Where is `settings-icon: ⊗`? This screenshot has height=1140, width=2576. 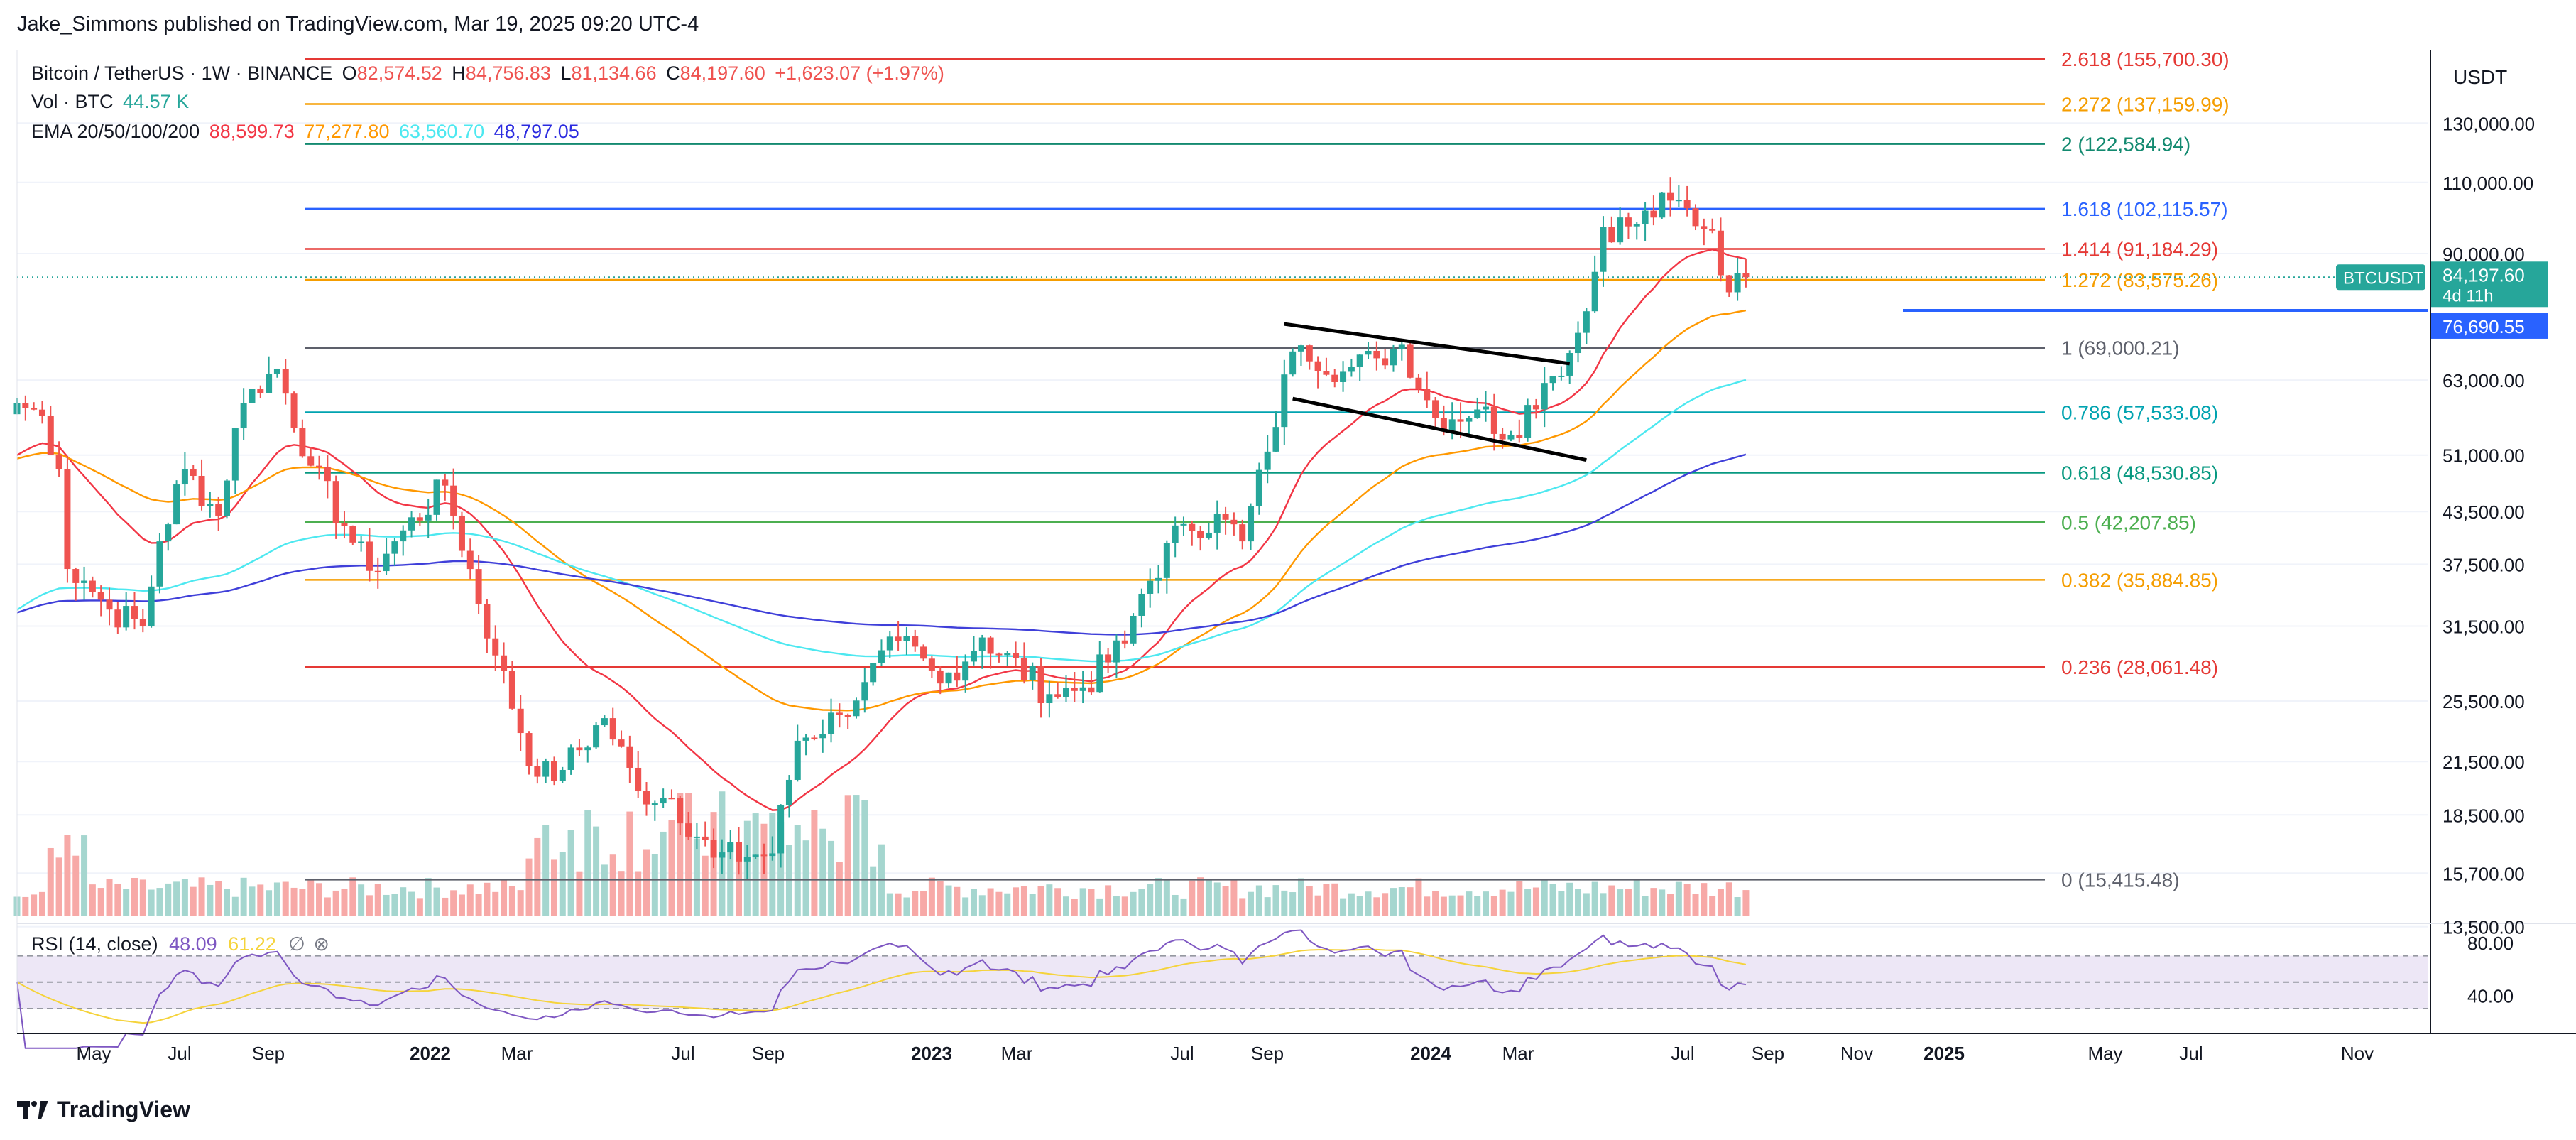 settings-icon: ⊗ is located at coordinates (321, 944).